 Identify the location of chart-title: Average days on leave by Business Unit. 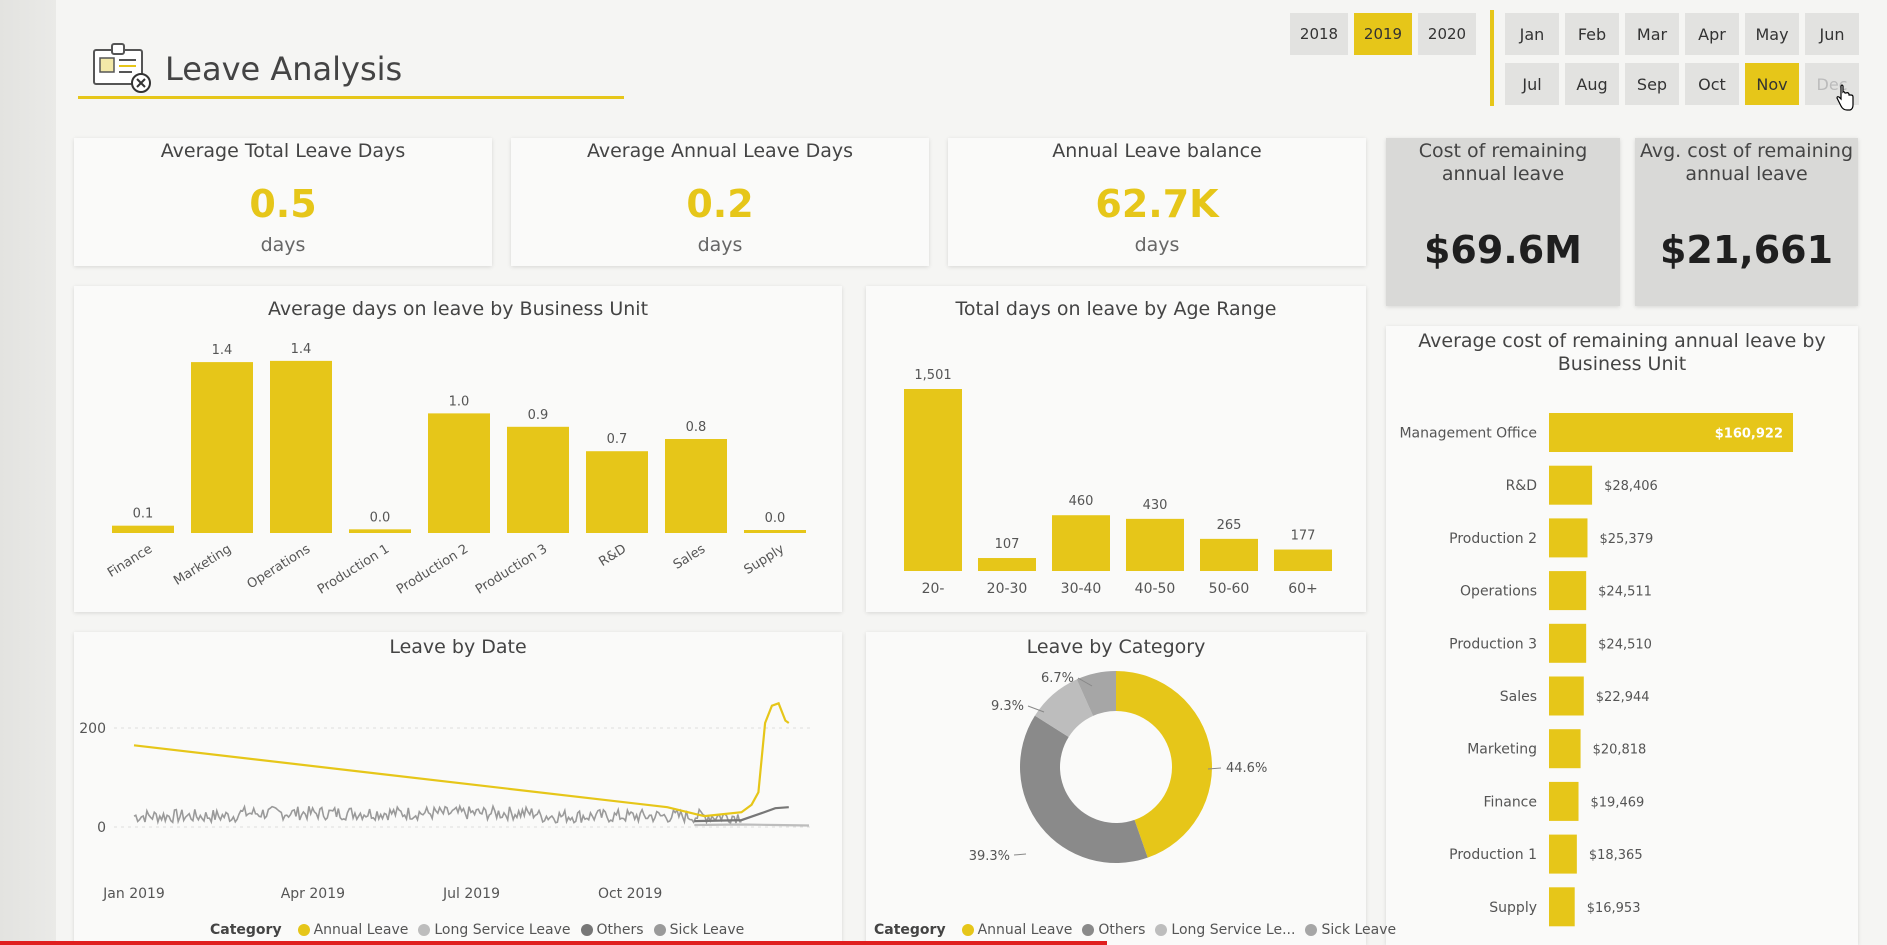
(458, 309).